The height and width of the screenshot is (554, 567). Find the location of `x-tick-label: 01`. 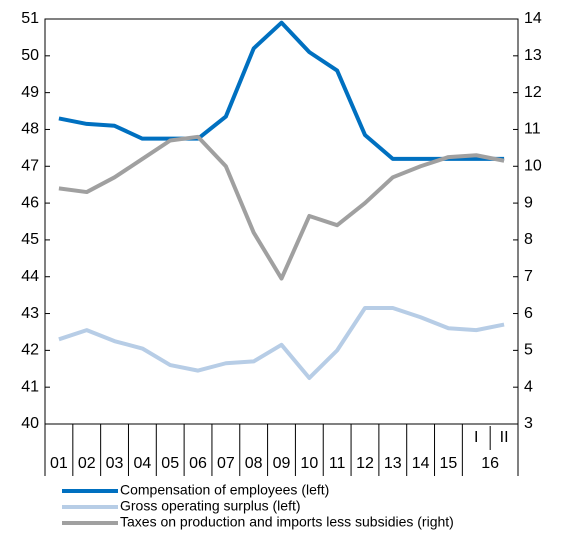

x-tick-label: 01 is located at coordinates (59, 463).